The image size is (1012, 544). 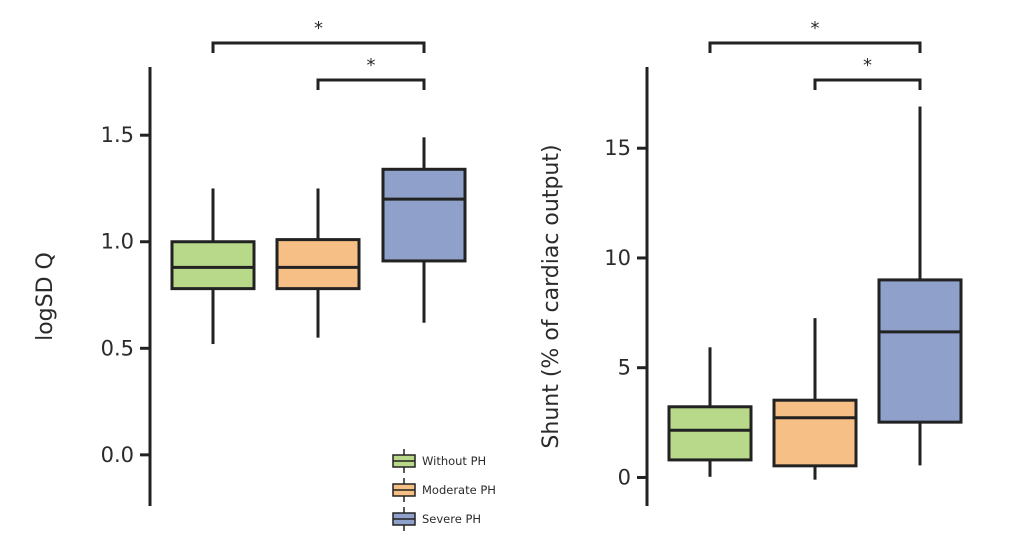 I want to click on y-axis-title: Shunt (% of cardiac output), so click(x=551, y=296).